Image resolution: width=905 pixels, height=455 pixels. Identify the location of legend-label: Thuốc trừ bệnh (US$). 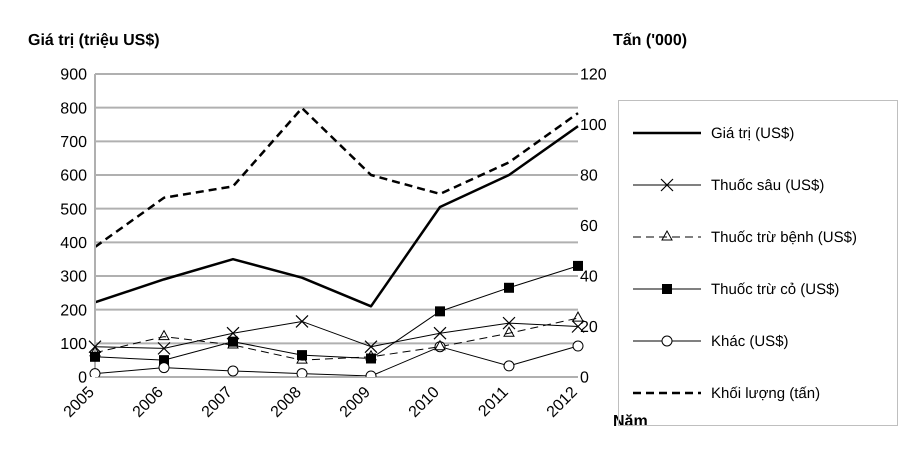
(784, 237).